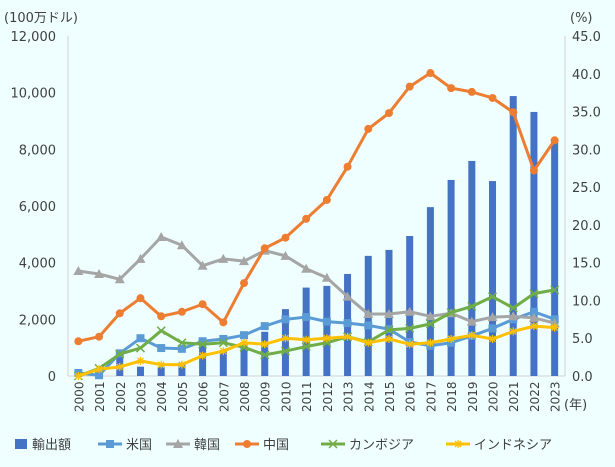 The width and height of the screenshot is (615, 467). What do you see at coordinates (533, 311) in the screenshot?
I see `point-0-2022` at bounding box center [533, 311].